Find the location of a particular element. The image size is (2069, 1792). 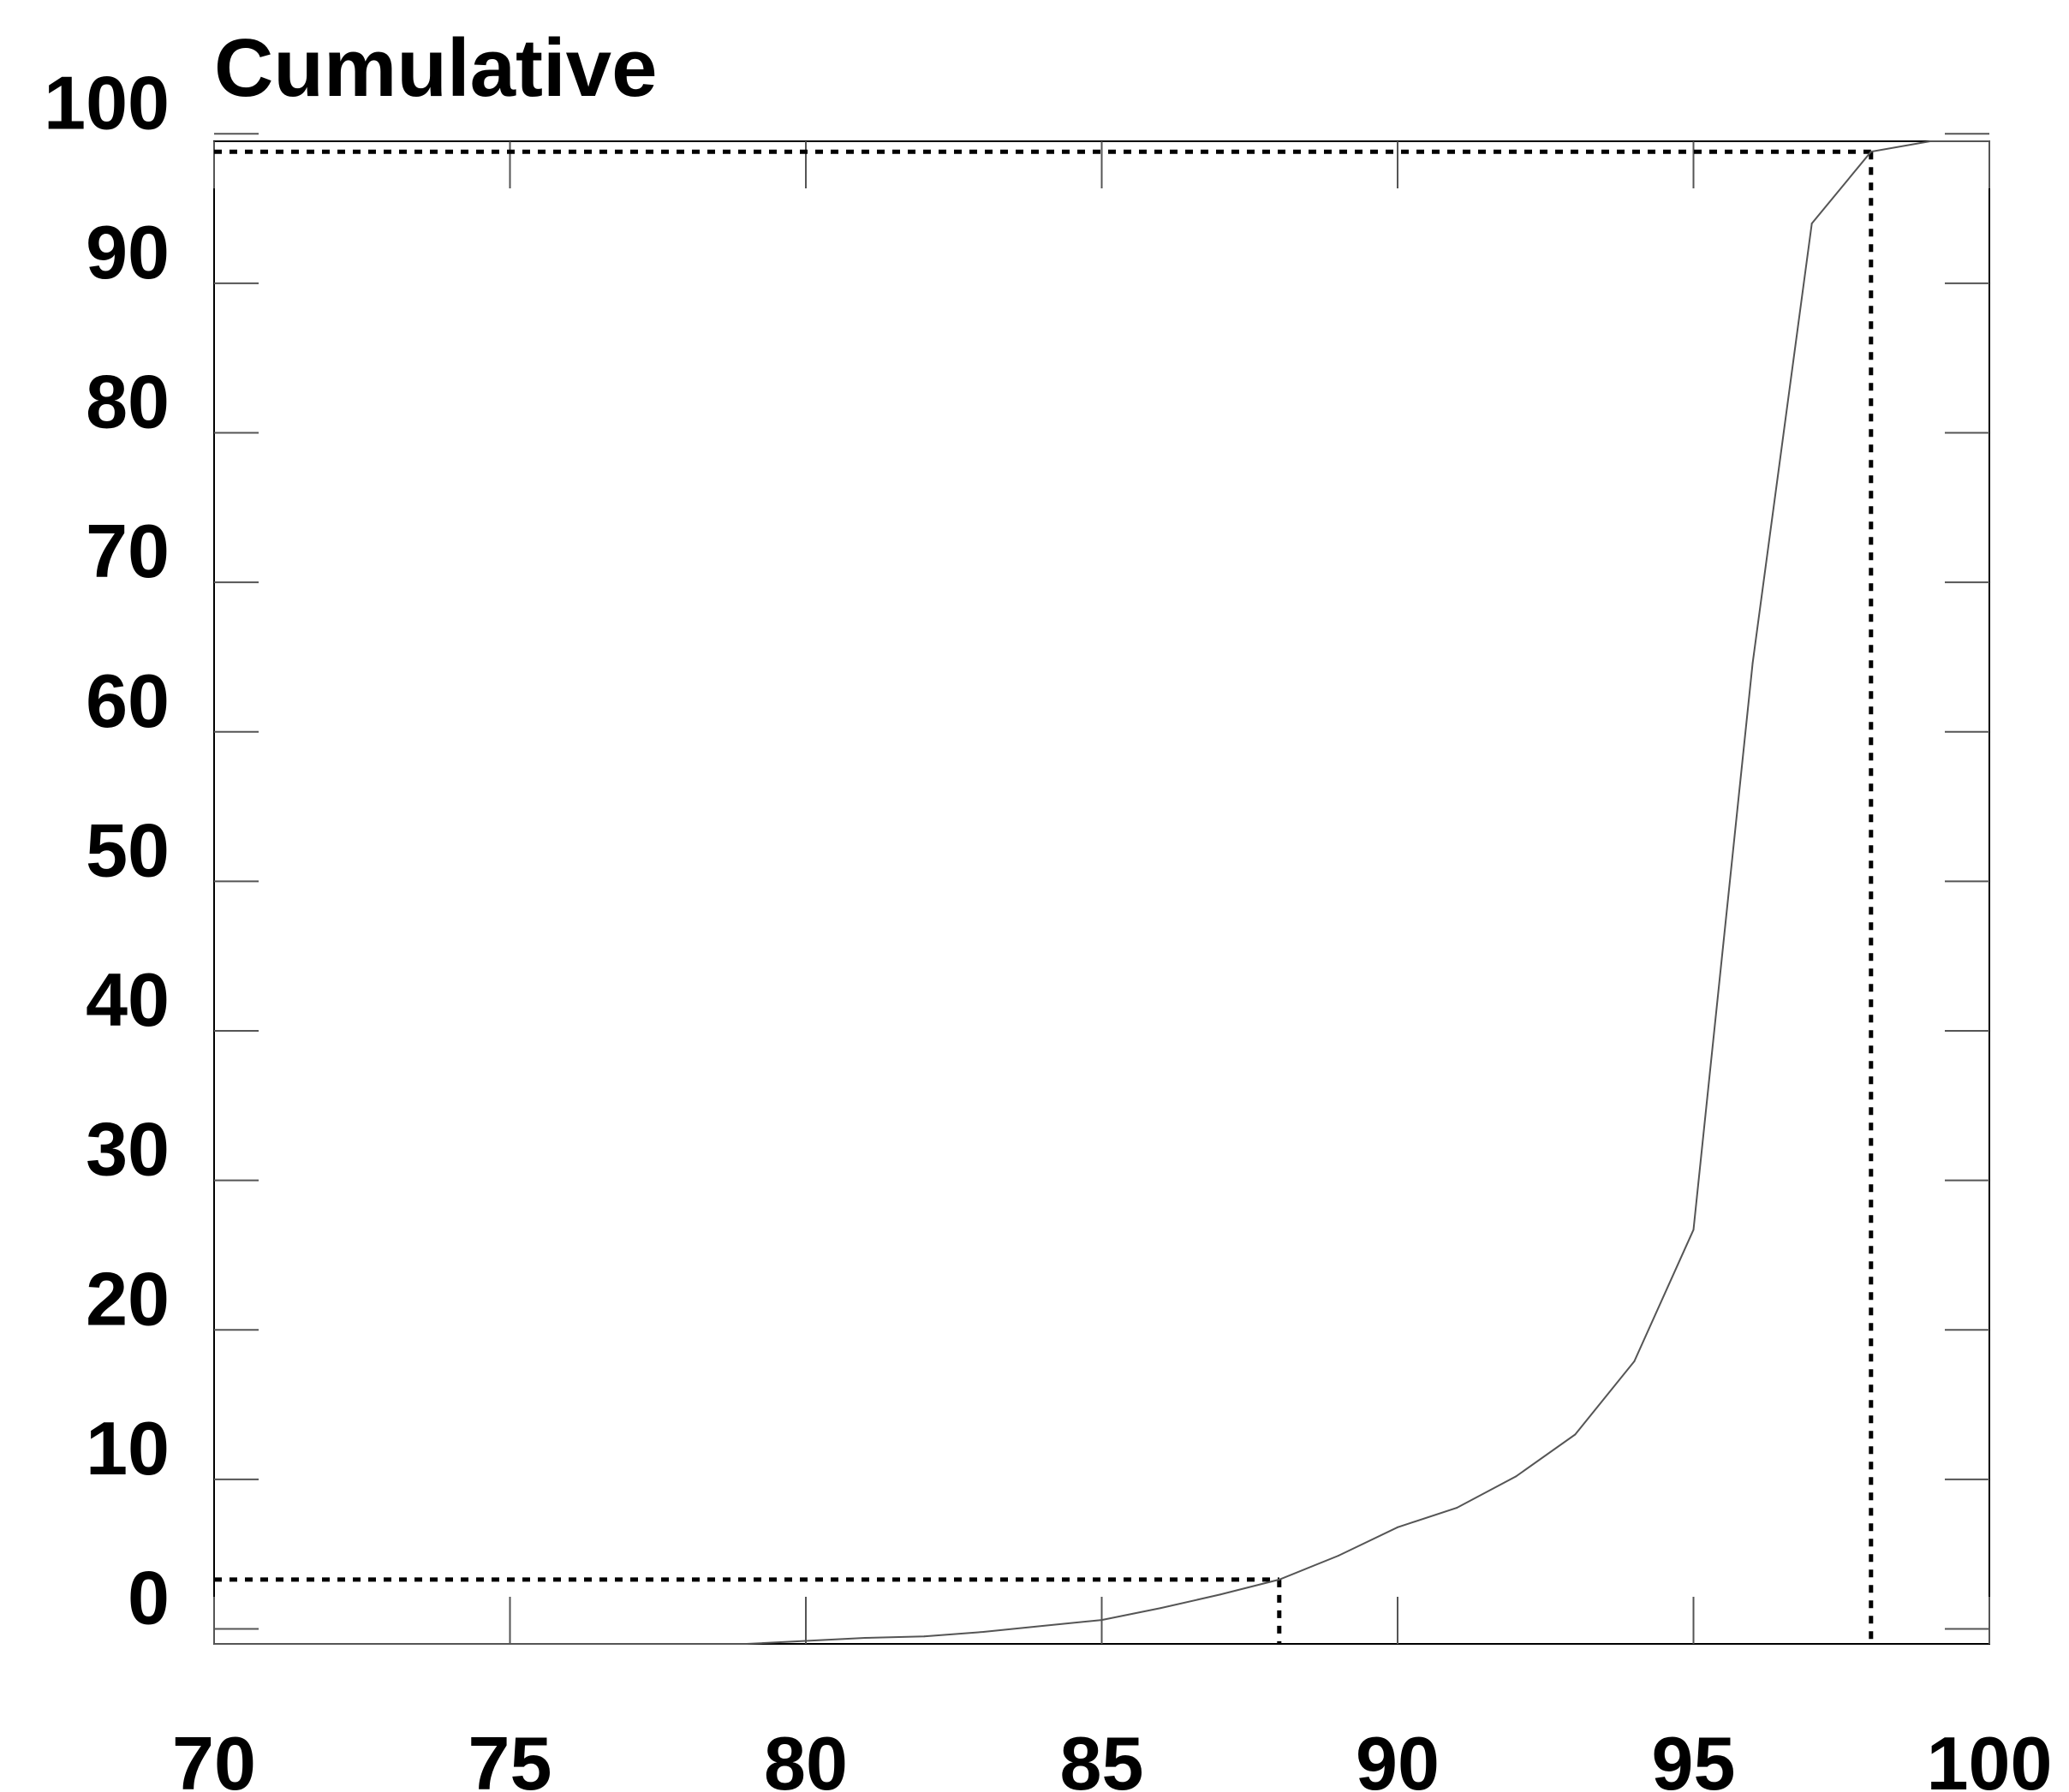

y-tick-label: 50 is located at coordinates (128, 849).